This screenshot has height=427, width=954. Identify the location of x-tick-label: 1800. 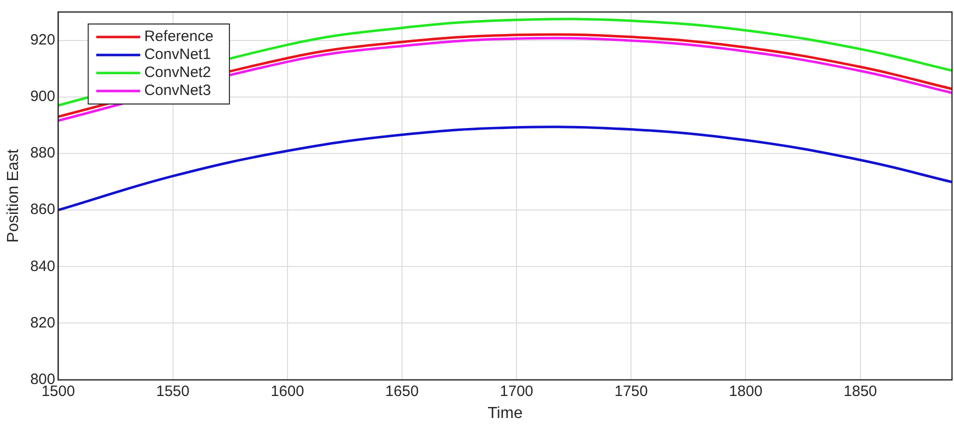
(745, 391).